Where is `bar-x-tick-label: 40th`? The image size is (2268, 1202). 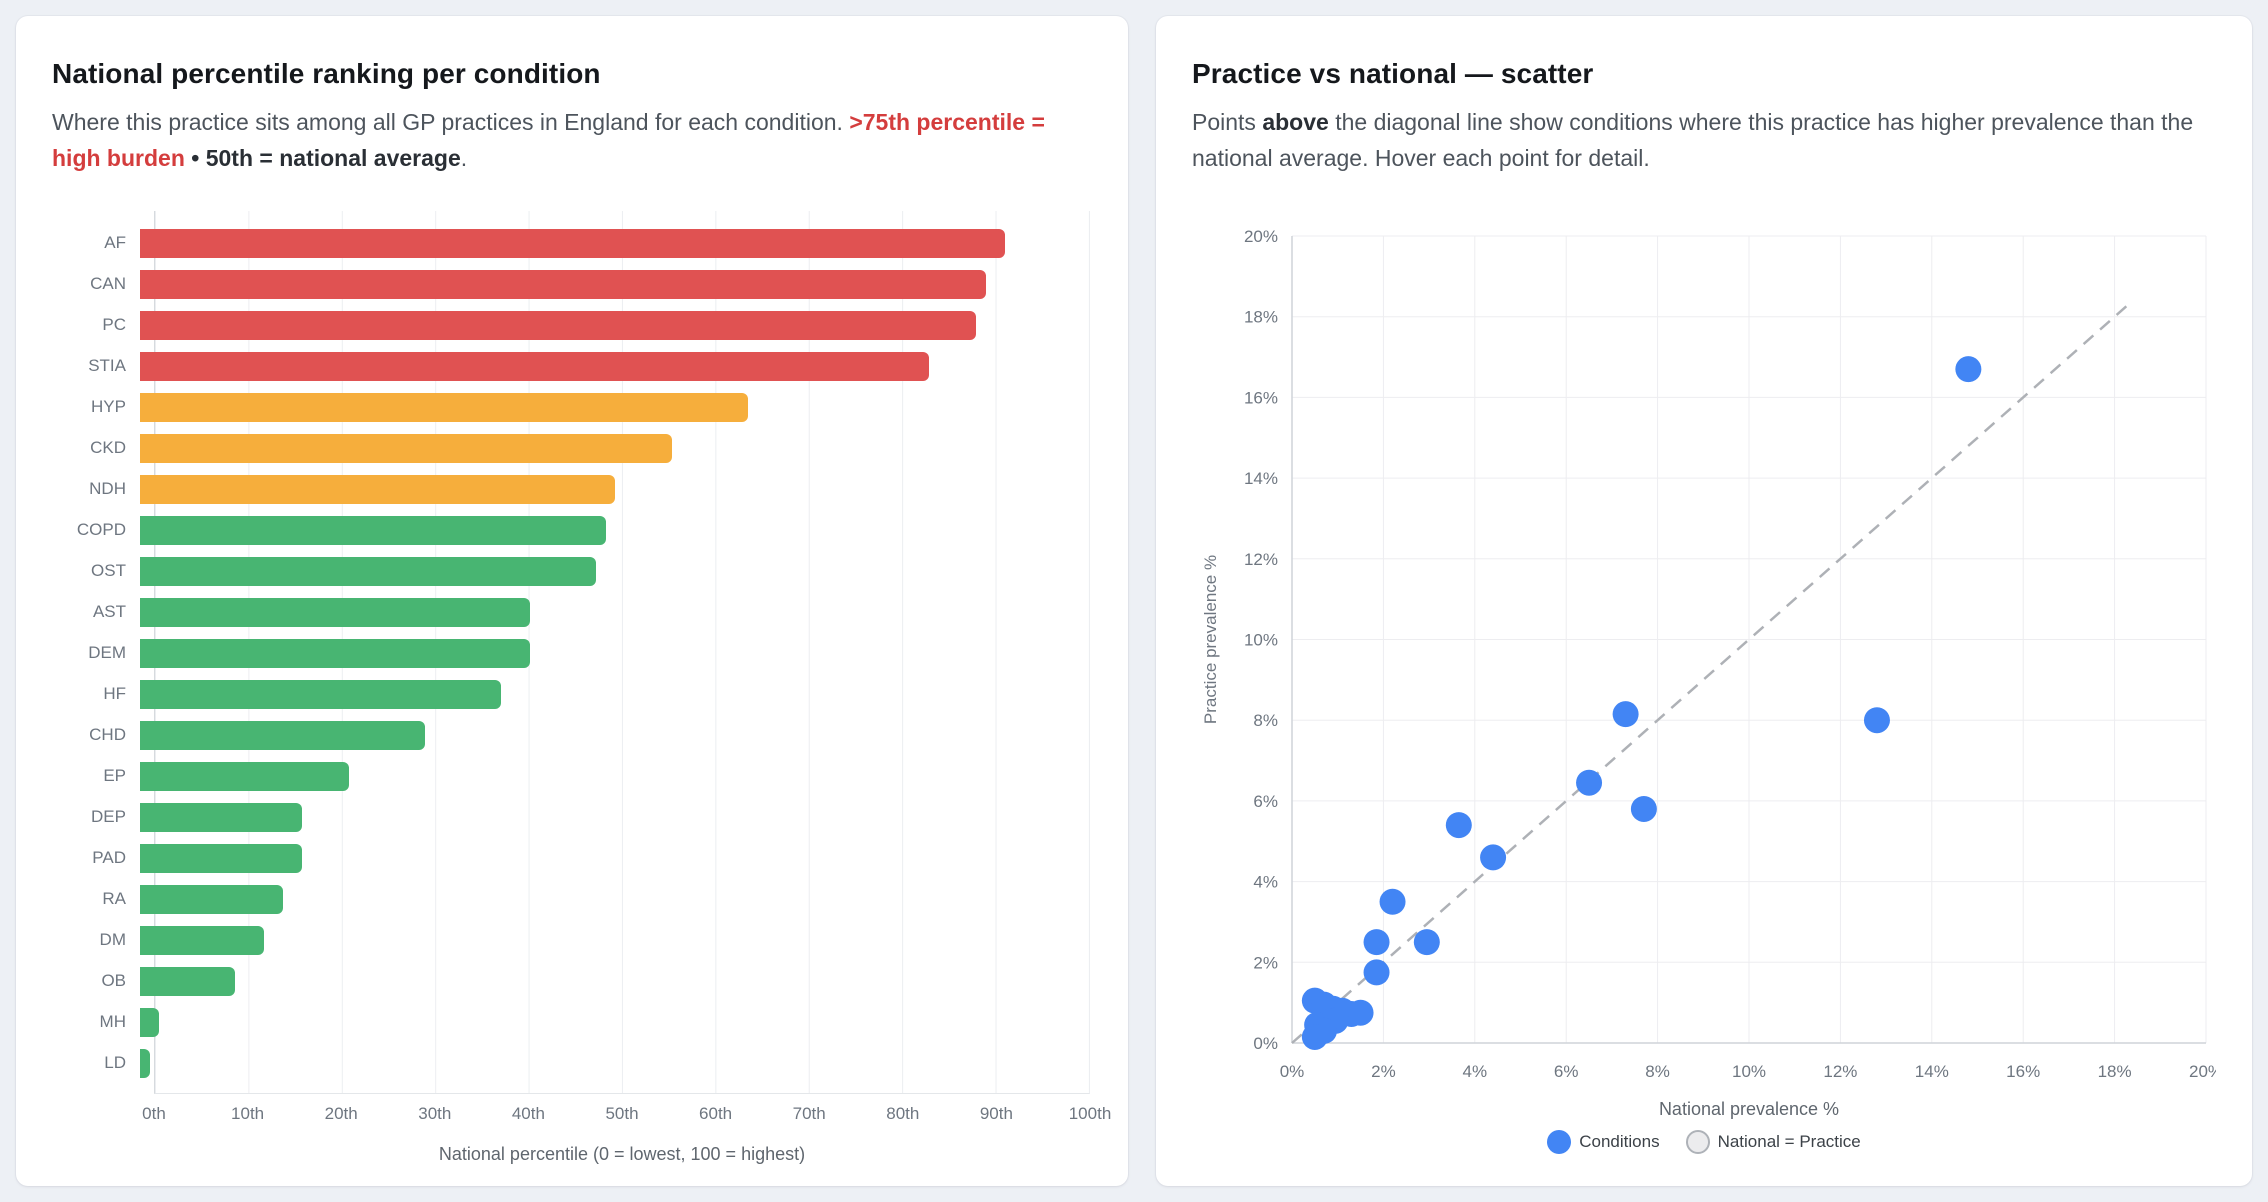 bar-x-tick-label: 40th is located at coordinates (528, 1113).